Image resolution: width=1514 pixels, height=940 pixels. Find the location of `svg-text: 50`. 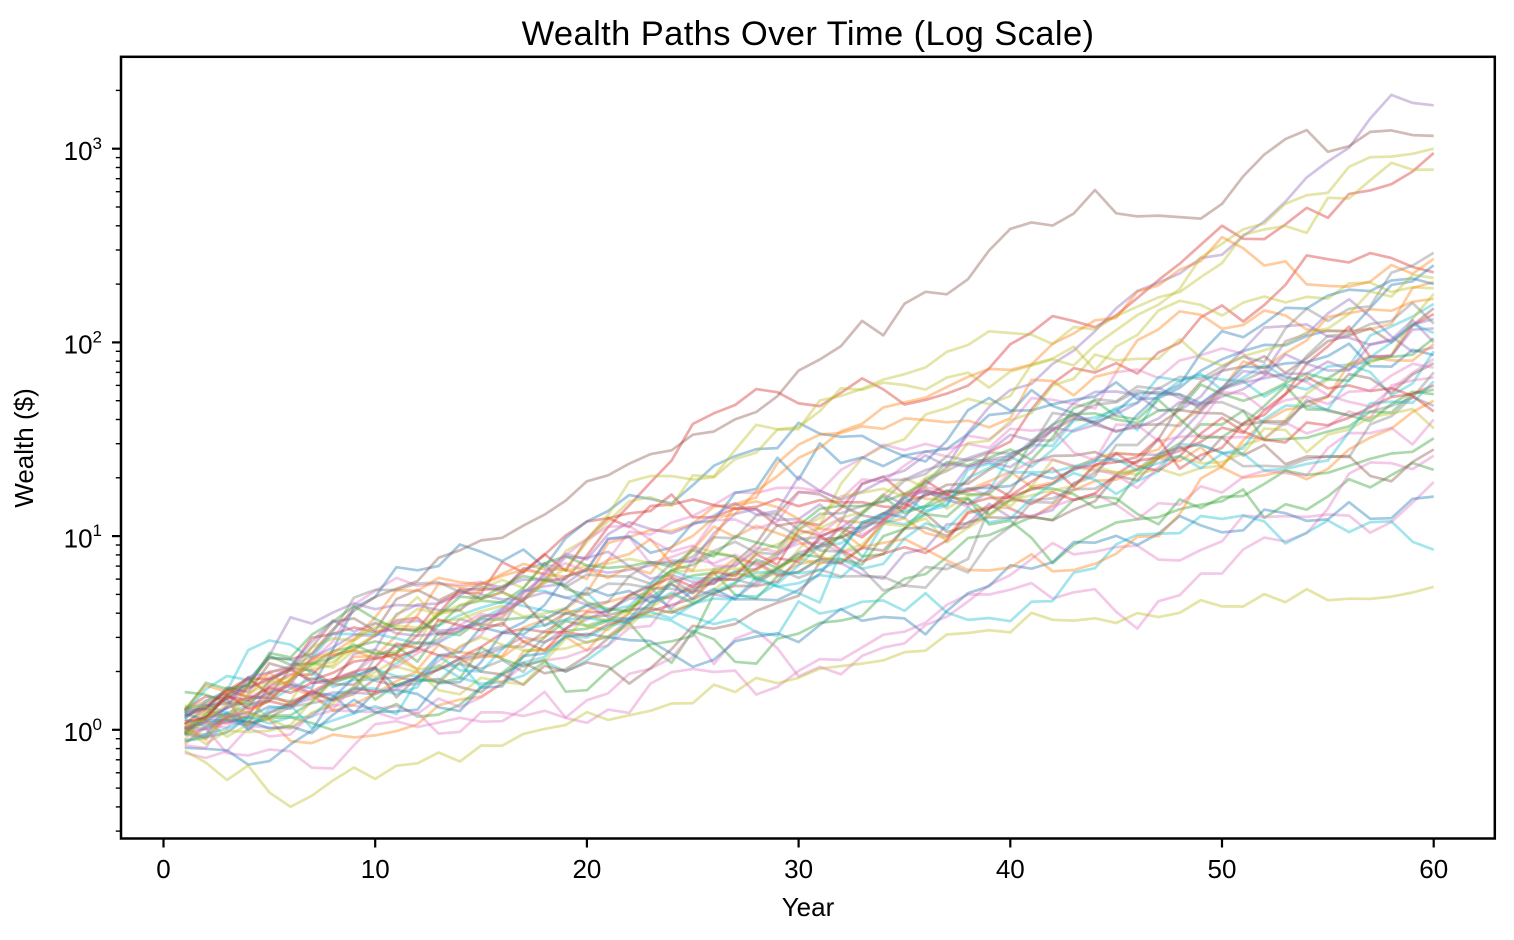

svg-text: 50 is located at coordinates (1222, 869).